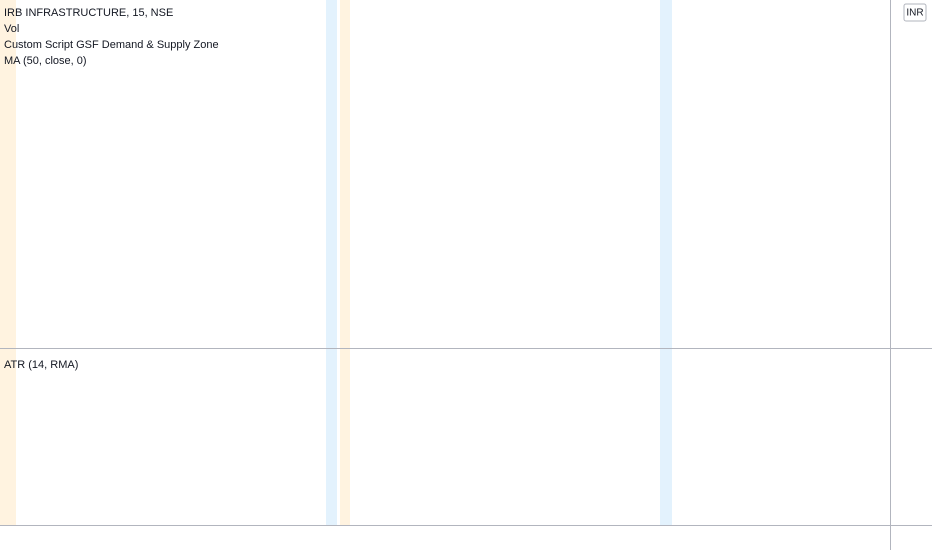  What do you see at coordinates (11, 29) in the screenshot?
I see `legend-item: Vol` at bounding box center [11, 29].